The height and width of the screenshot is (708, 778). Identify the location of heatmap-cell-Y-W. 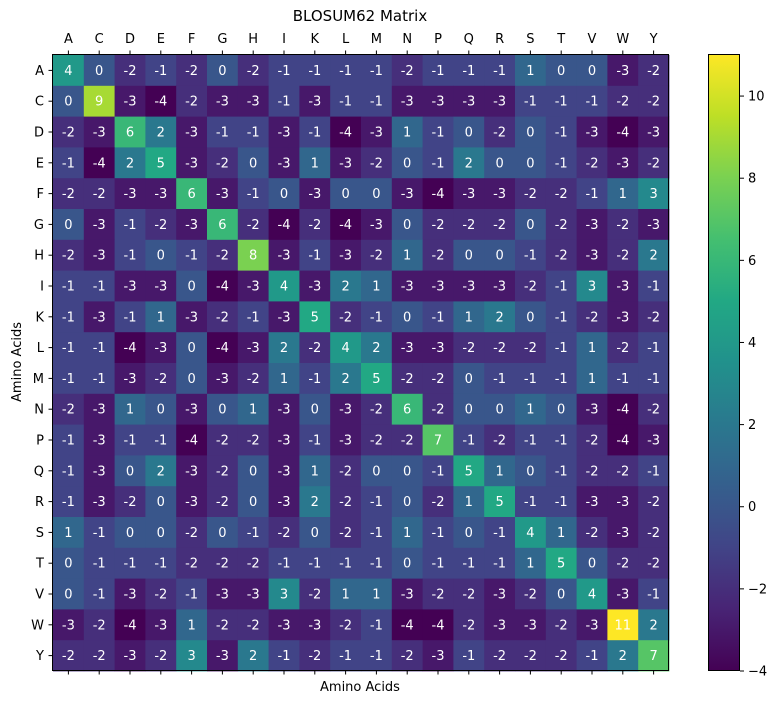
(623, 656).